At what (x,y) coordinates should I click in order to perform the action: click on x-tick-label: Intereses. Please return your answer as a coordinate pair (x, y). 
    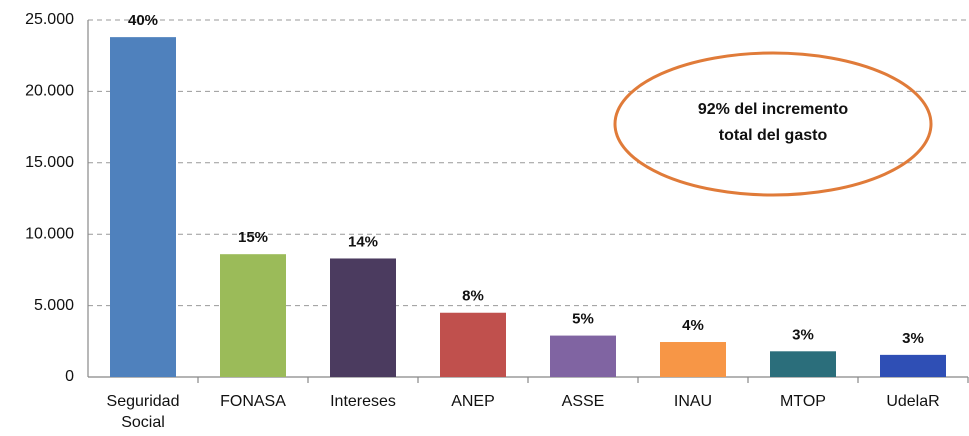
    Looking at the image, I should click on (363, 401).